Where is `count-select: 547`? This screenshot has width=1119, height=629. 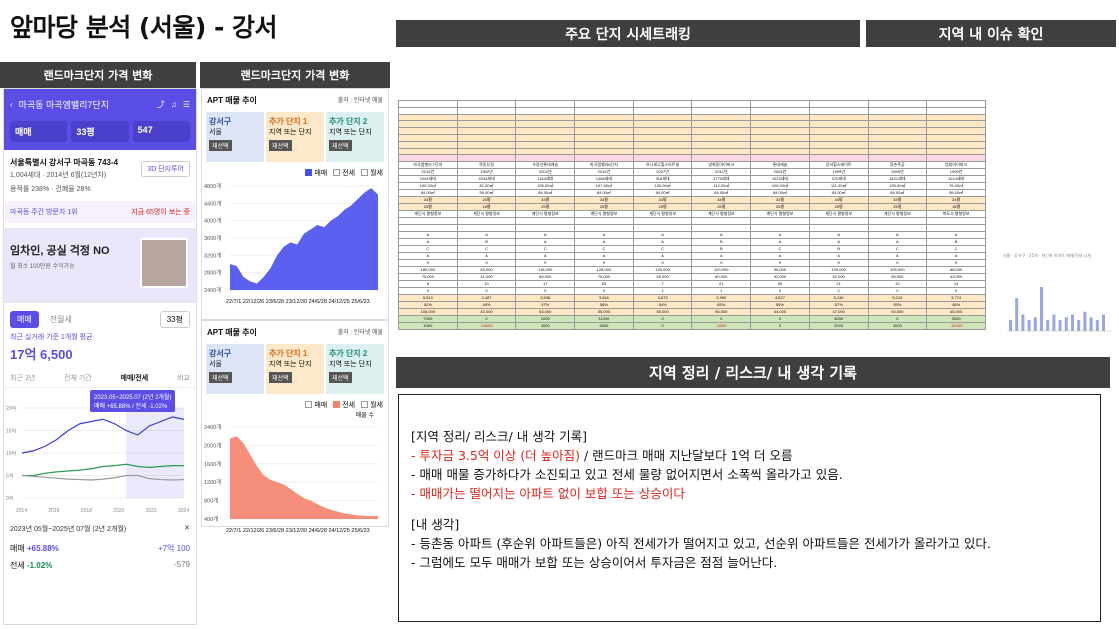 count-select: 547 is located at coordinates (161, 131).